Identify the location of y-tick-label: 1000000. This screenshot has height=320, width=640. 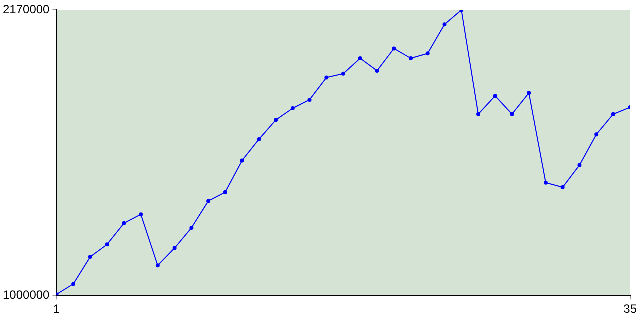
(26, 295).